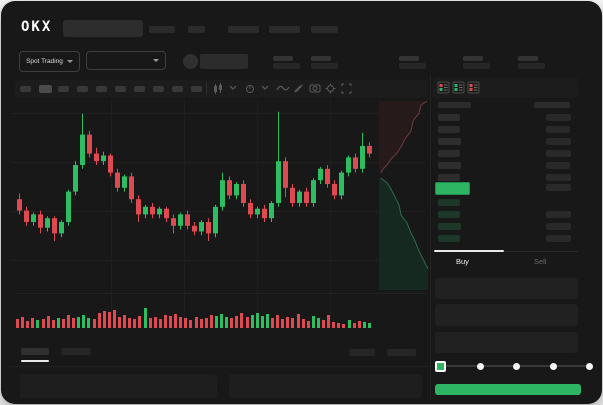 This screenshot has height=405, width=603. I want to click on amount-input, so click(506, 315).